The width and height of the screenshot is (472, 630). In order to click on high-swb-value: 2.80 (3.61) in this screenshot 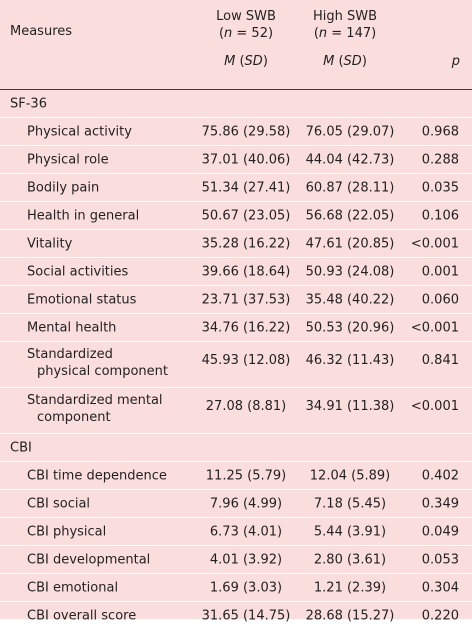, I will do `click(350, 559)`.